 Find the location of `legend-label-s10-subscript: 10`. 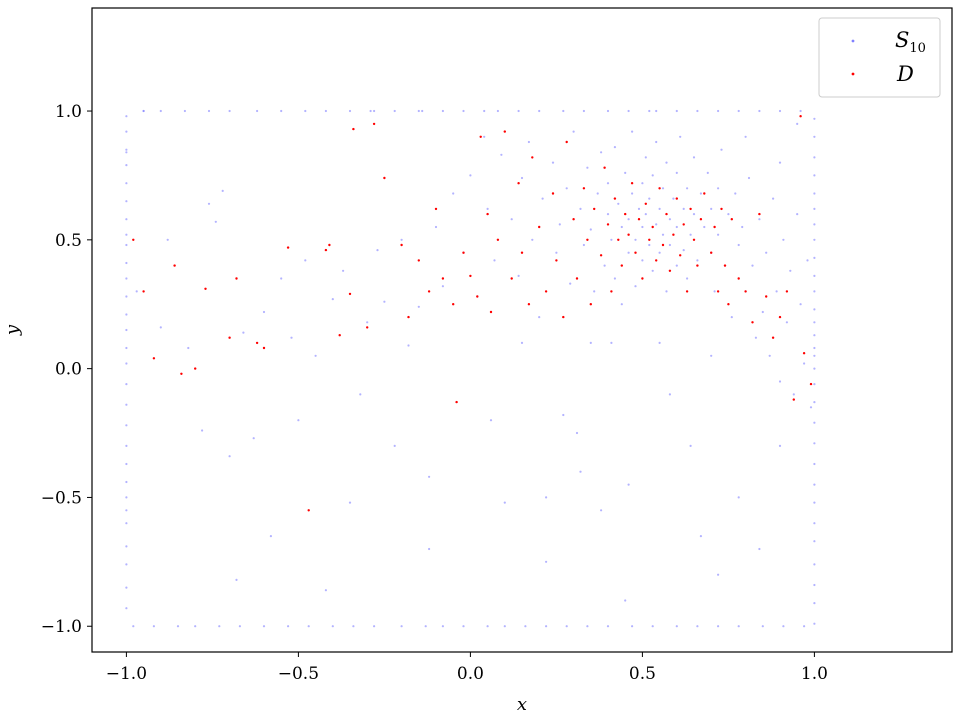

legend-label-s10-subscript: 10 is located at coordinates (917, 48).